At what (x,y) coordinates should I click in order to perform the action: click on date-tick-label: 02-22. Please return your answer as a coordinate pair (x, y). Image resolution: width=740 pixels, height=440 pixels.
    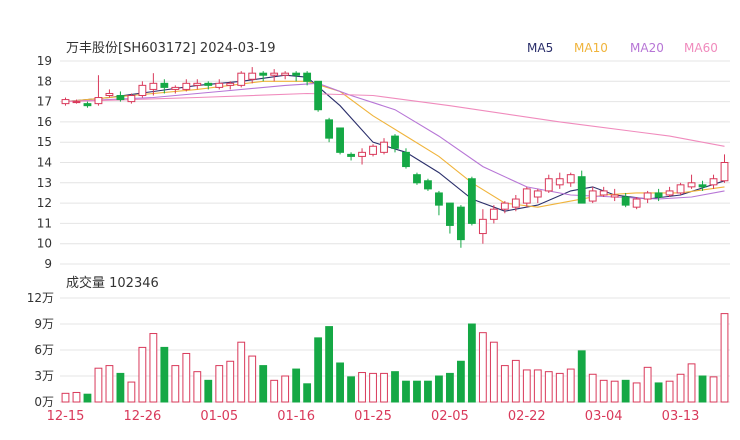
    Looking at the image, I should click on (527, 416).